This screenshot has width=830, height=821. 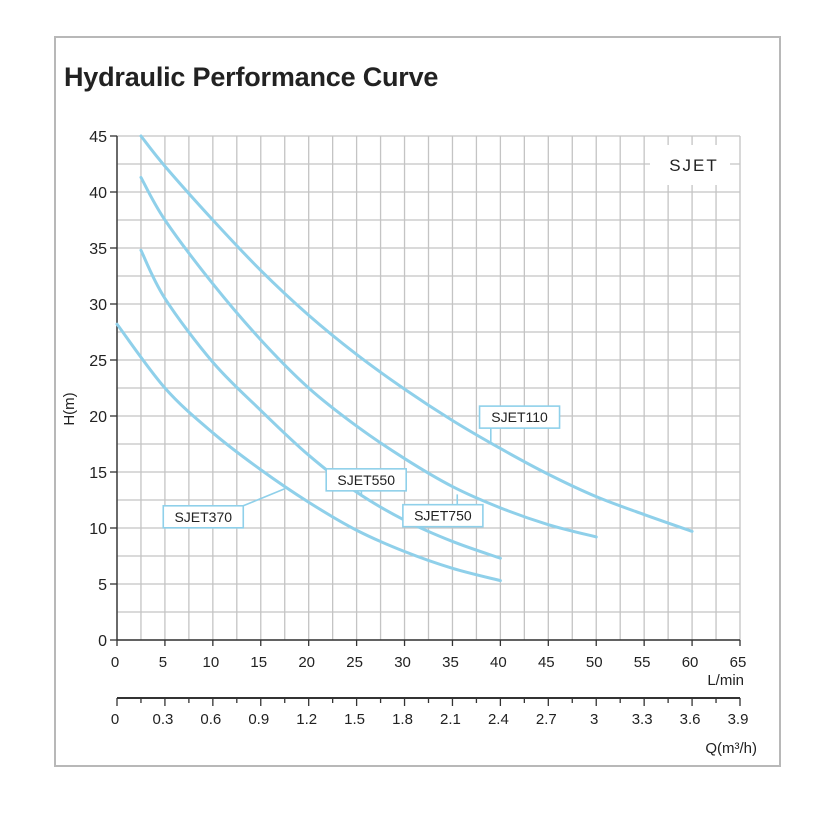 I want to click on x-tick-label: 50, so click(x=594, y=662).